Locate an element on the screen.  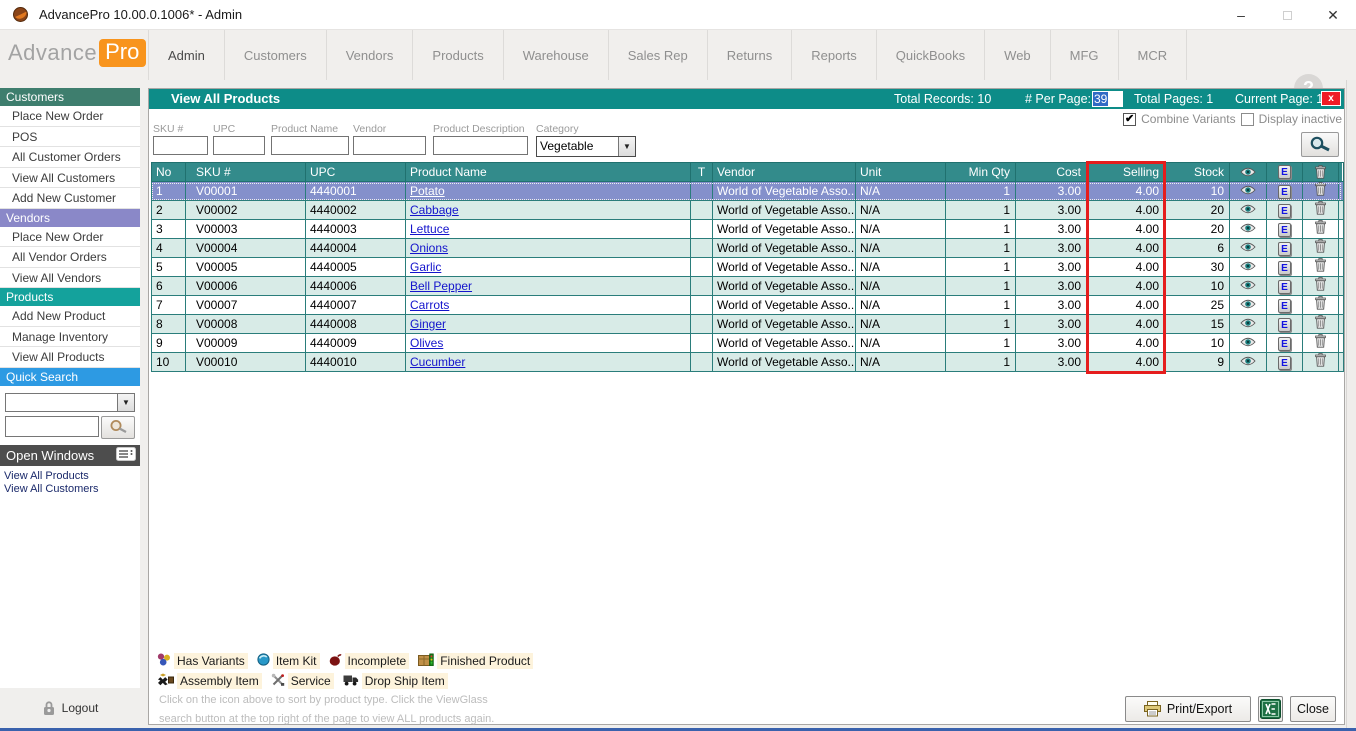
legend-item-incomplete: Incomplete is located at coordinates (369, 661).